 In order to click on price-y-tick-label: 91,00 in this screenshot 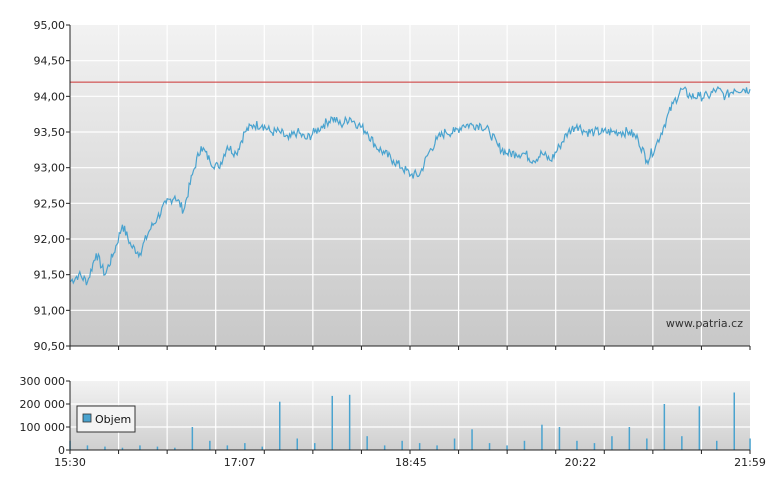, I will do `click(50, 310)`.